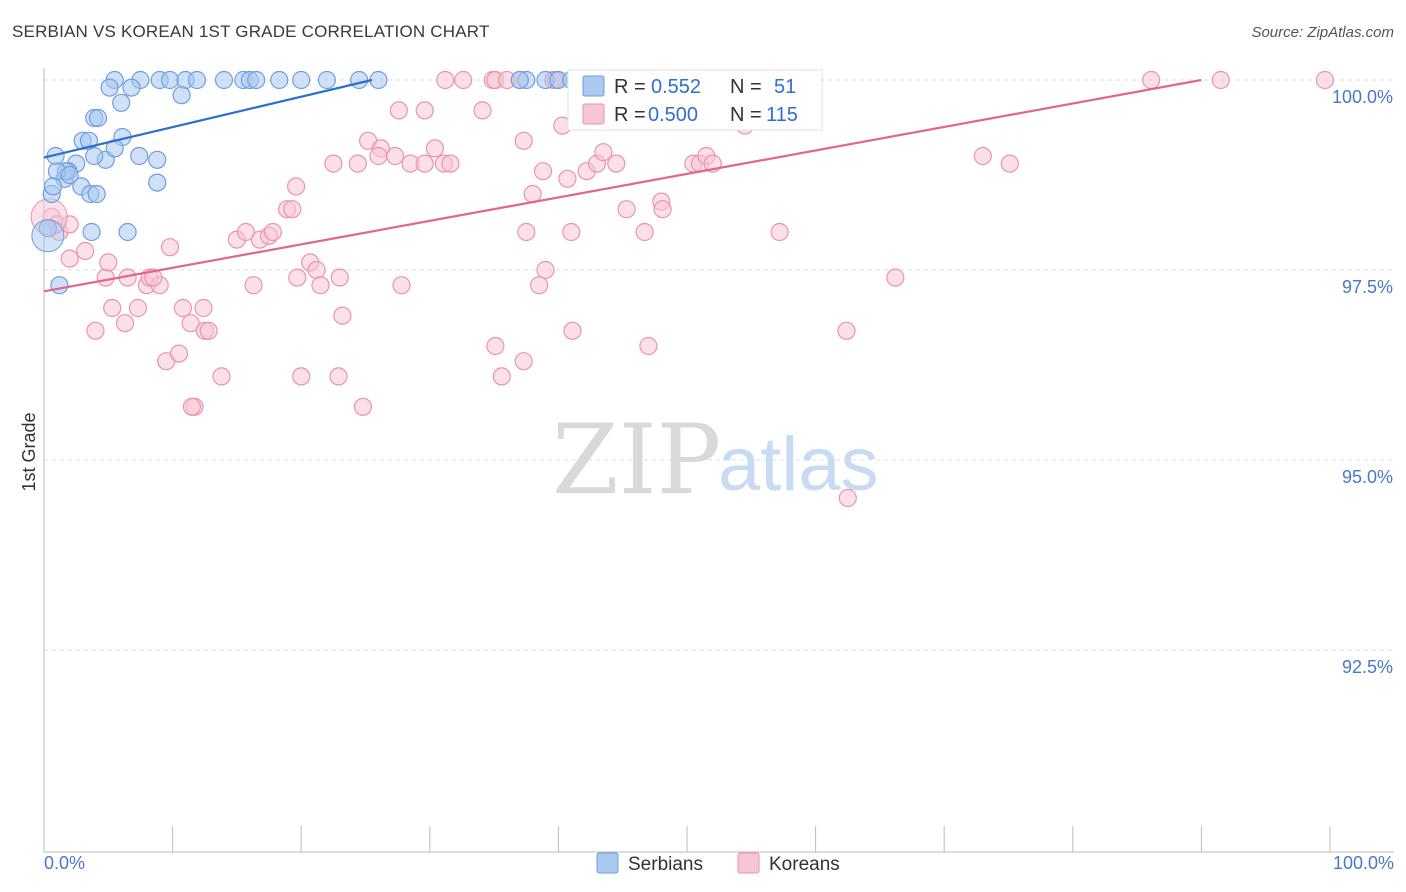  What do you see at coordinates (208, 118) in the screenshot?
I see `serbian-trend-line` at bounding box center [208, 118].